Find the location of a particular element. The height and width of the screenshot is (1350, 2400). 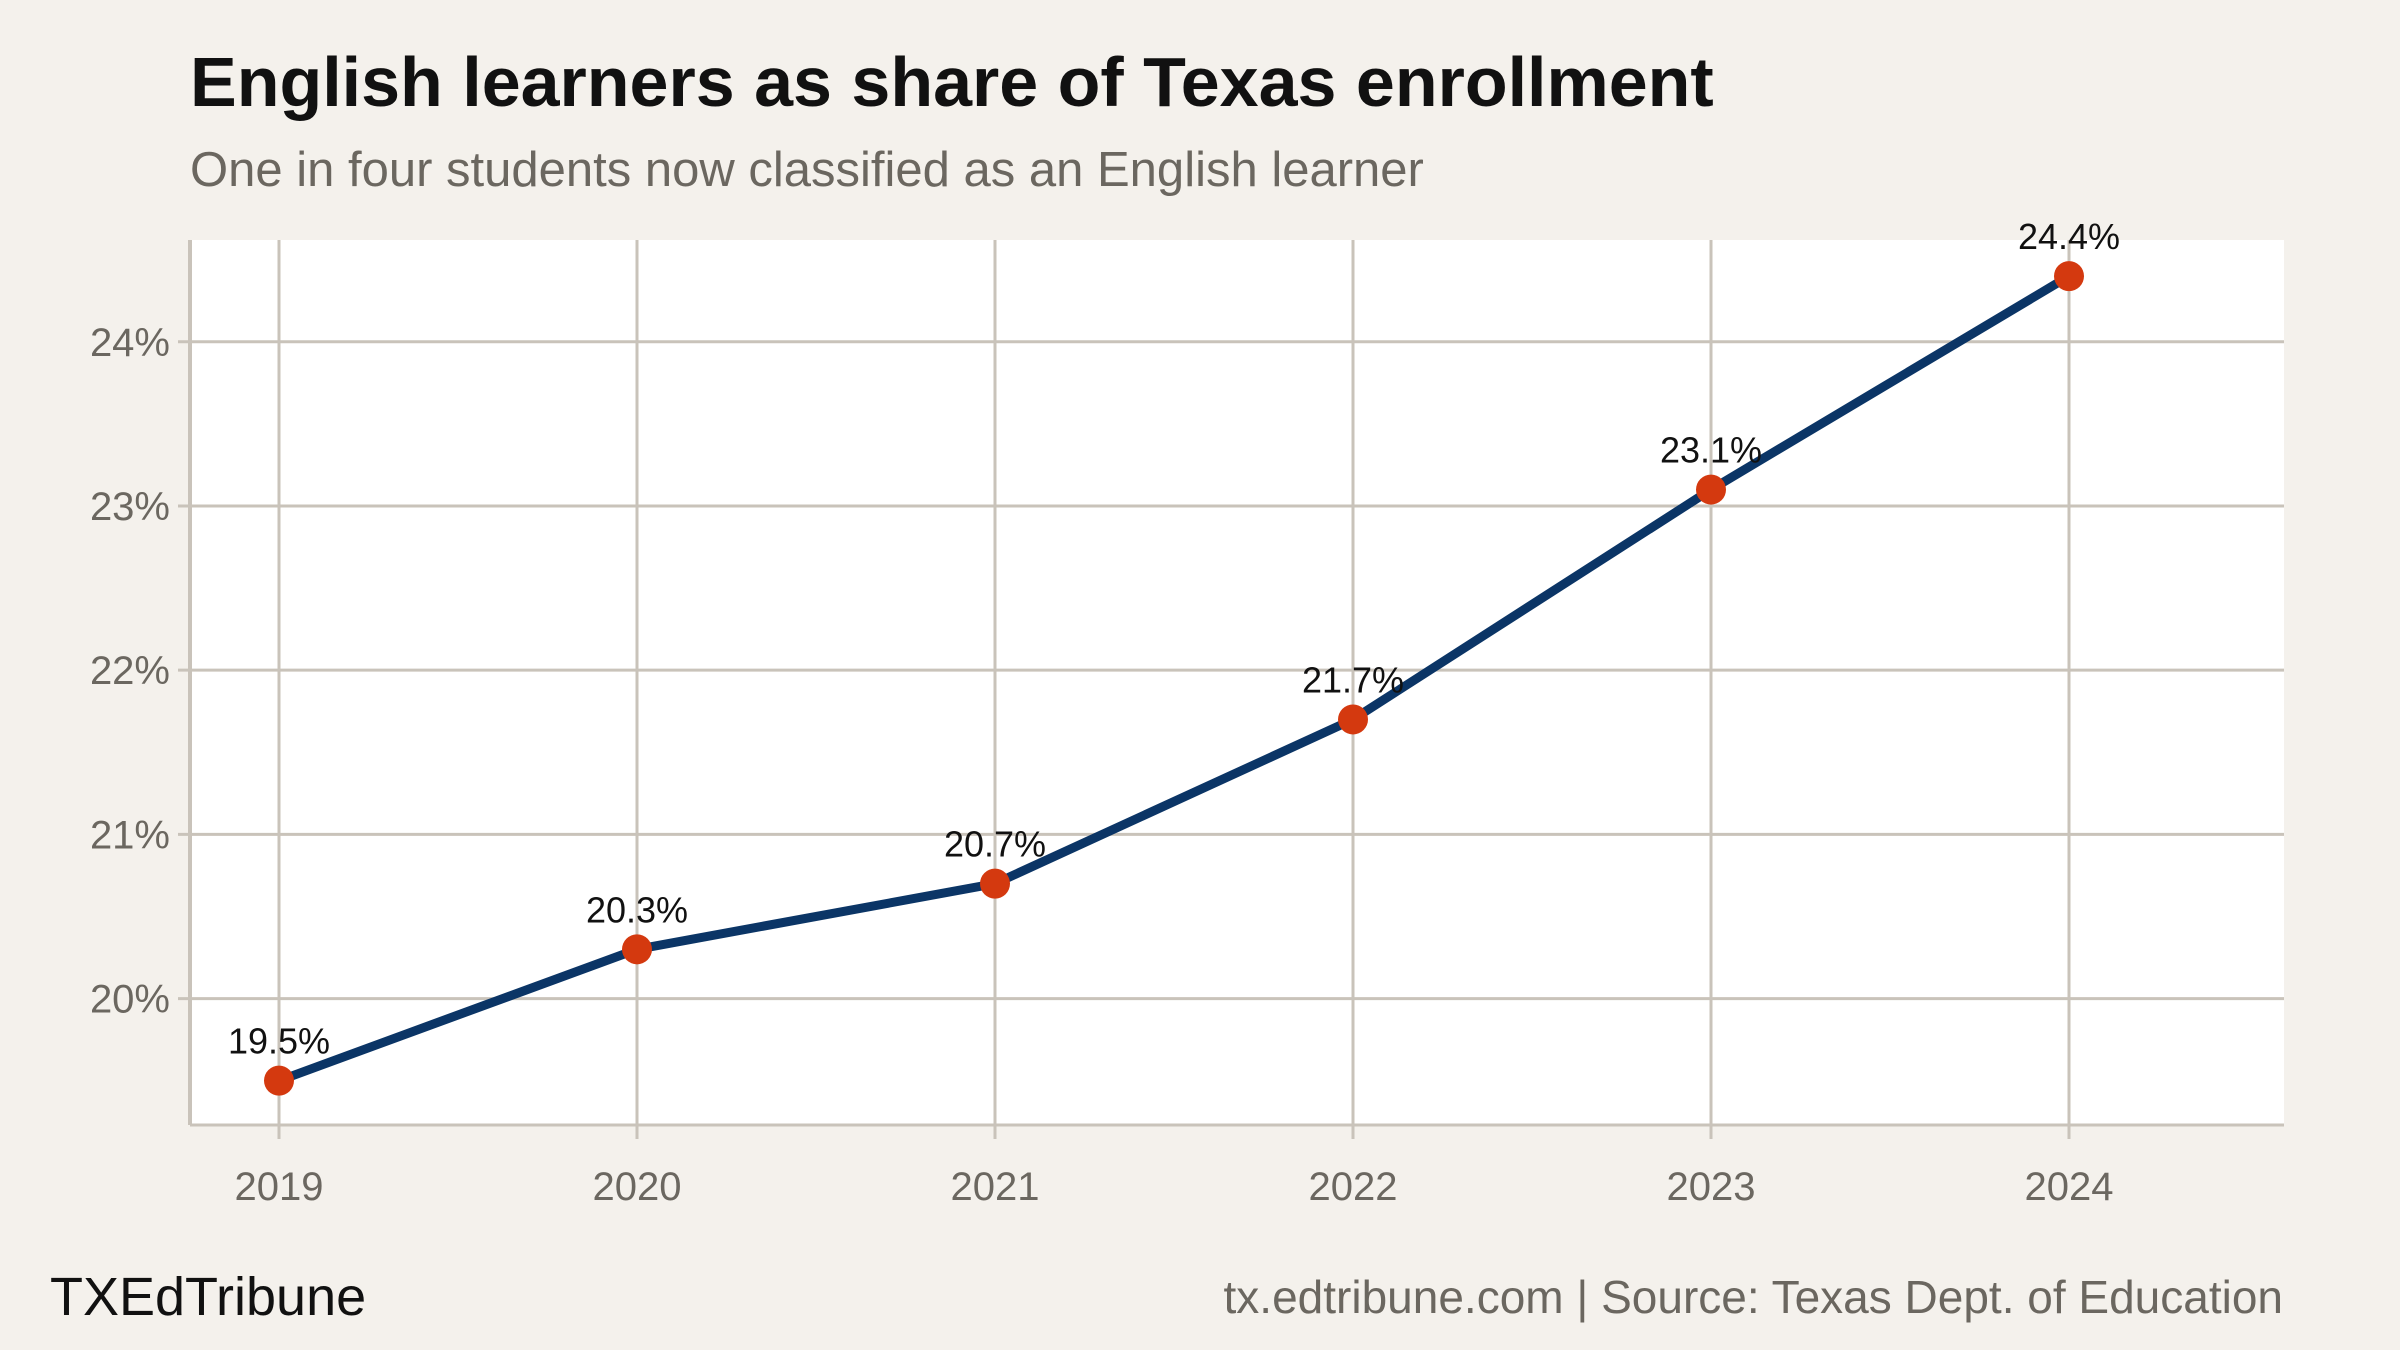

y-tick-label: 23% is located at coordinates (130, 507).